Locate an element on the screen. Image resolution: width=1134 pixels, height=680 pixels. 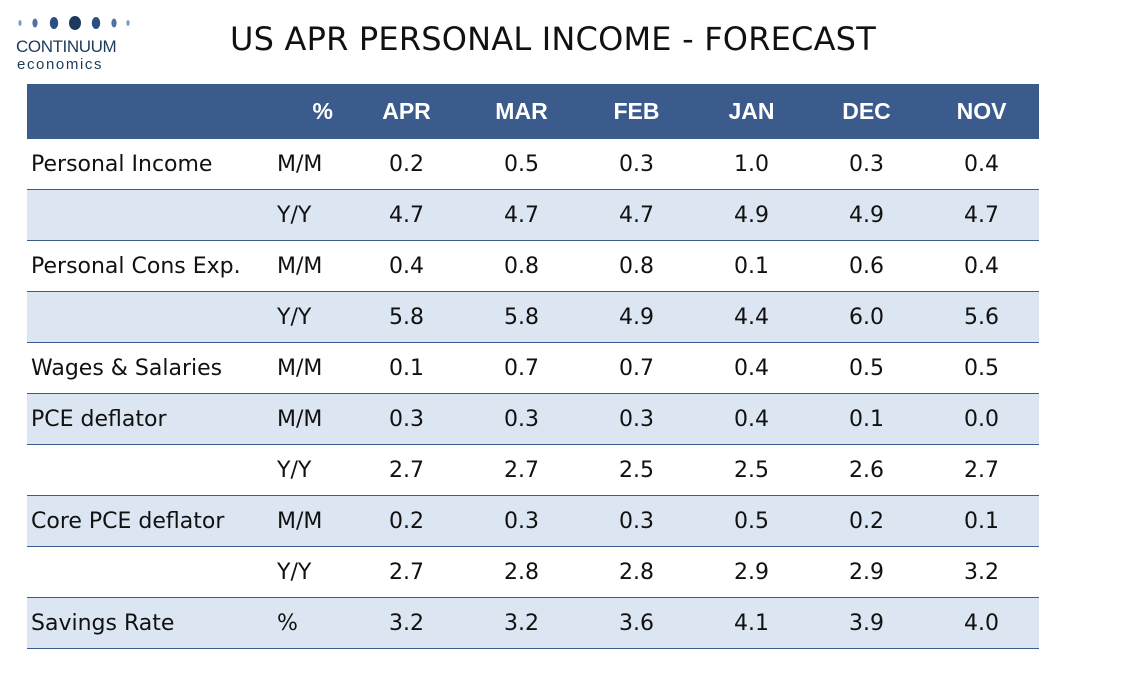
value-cell: 5.6 is located at coordinates (981, 317).